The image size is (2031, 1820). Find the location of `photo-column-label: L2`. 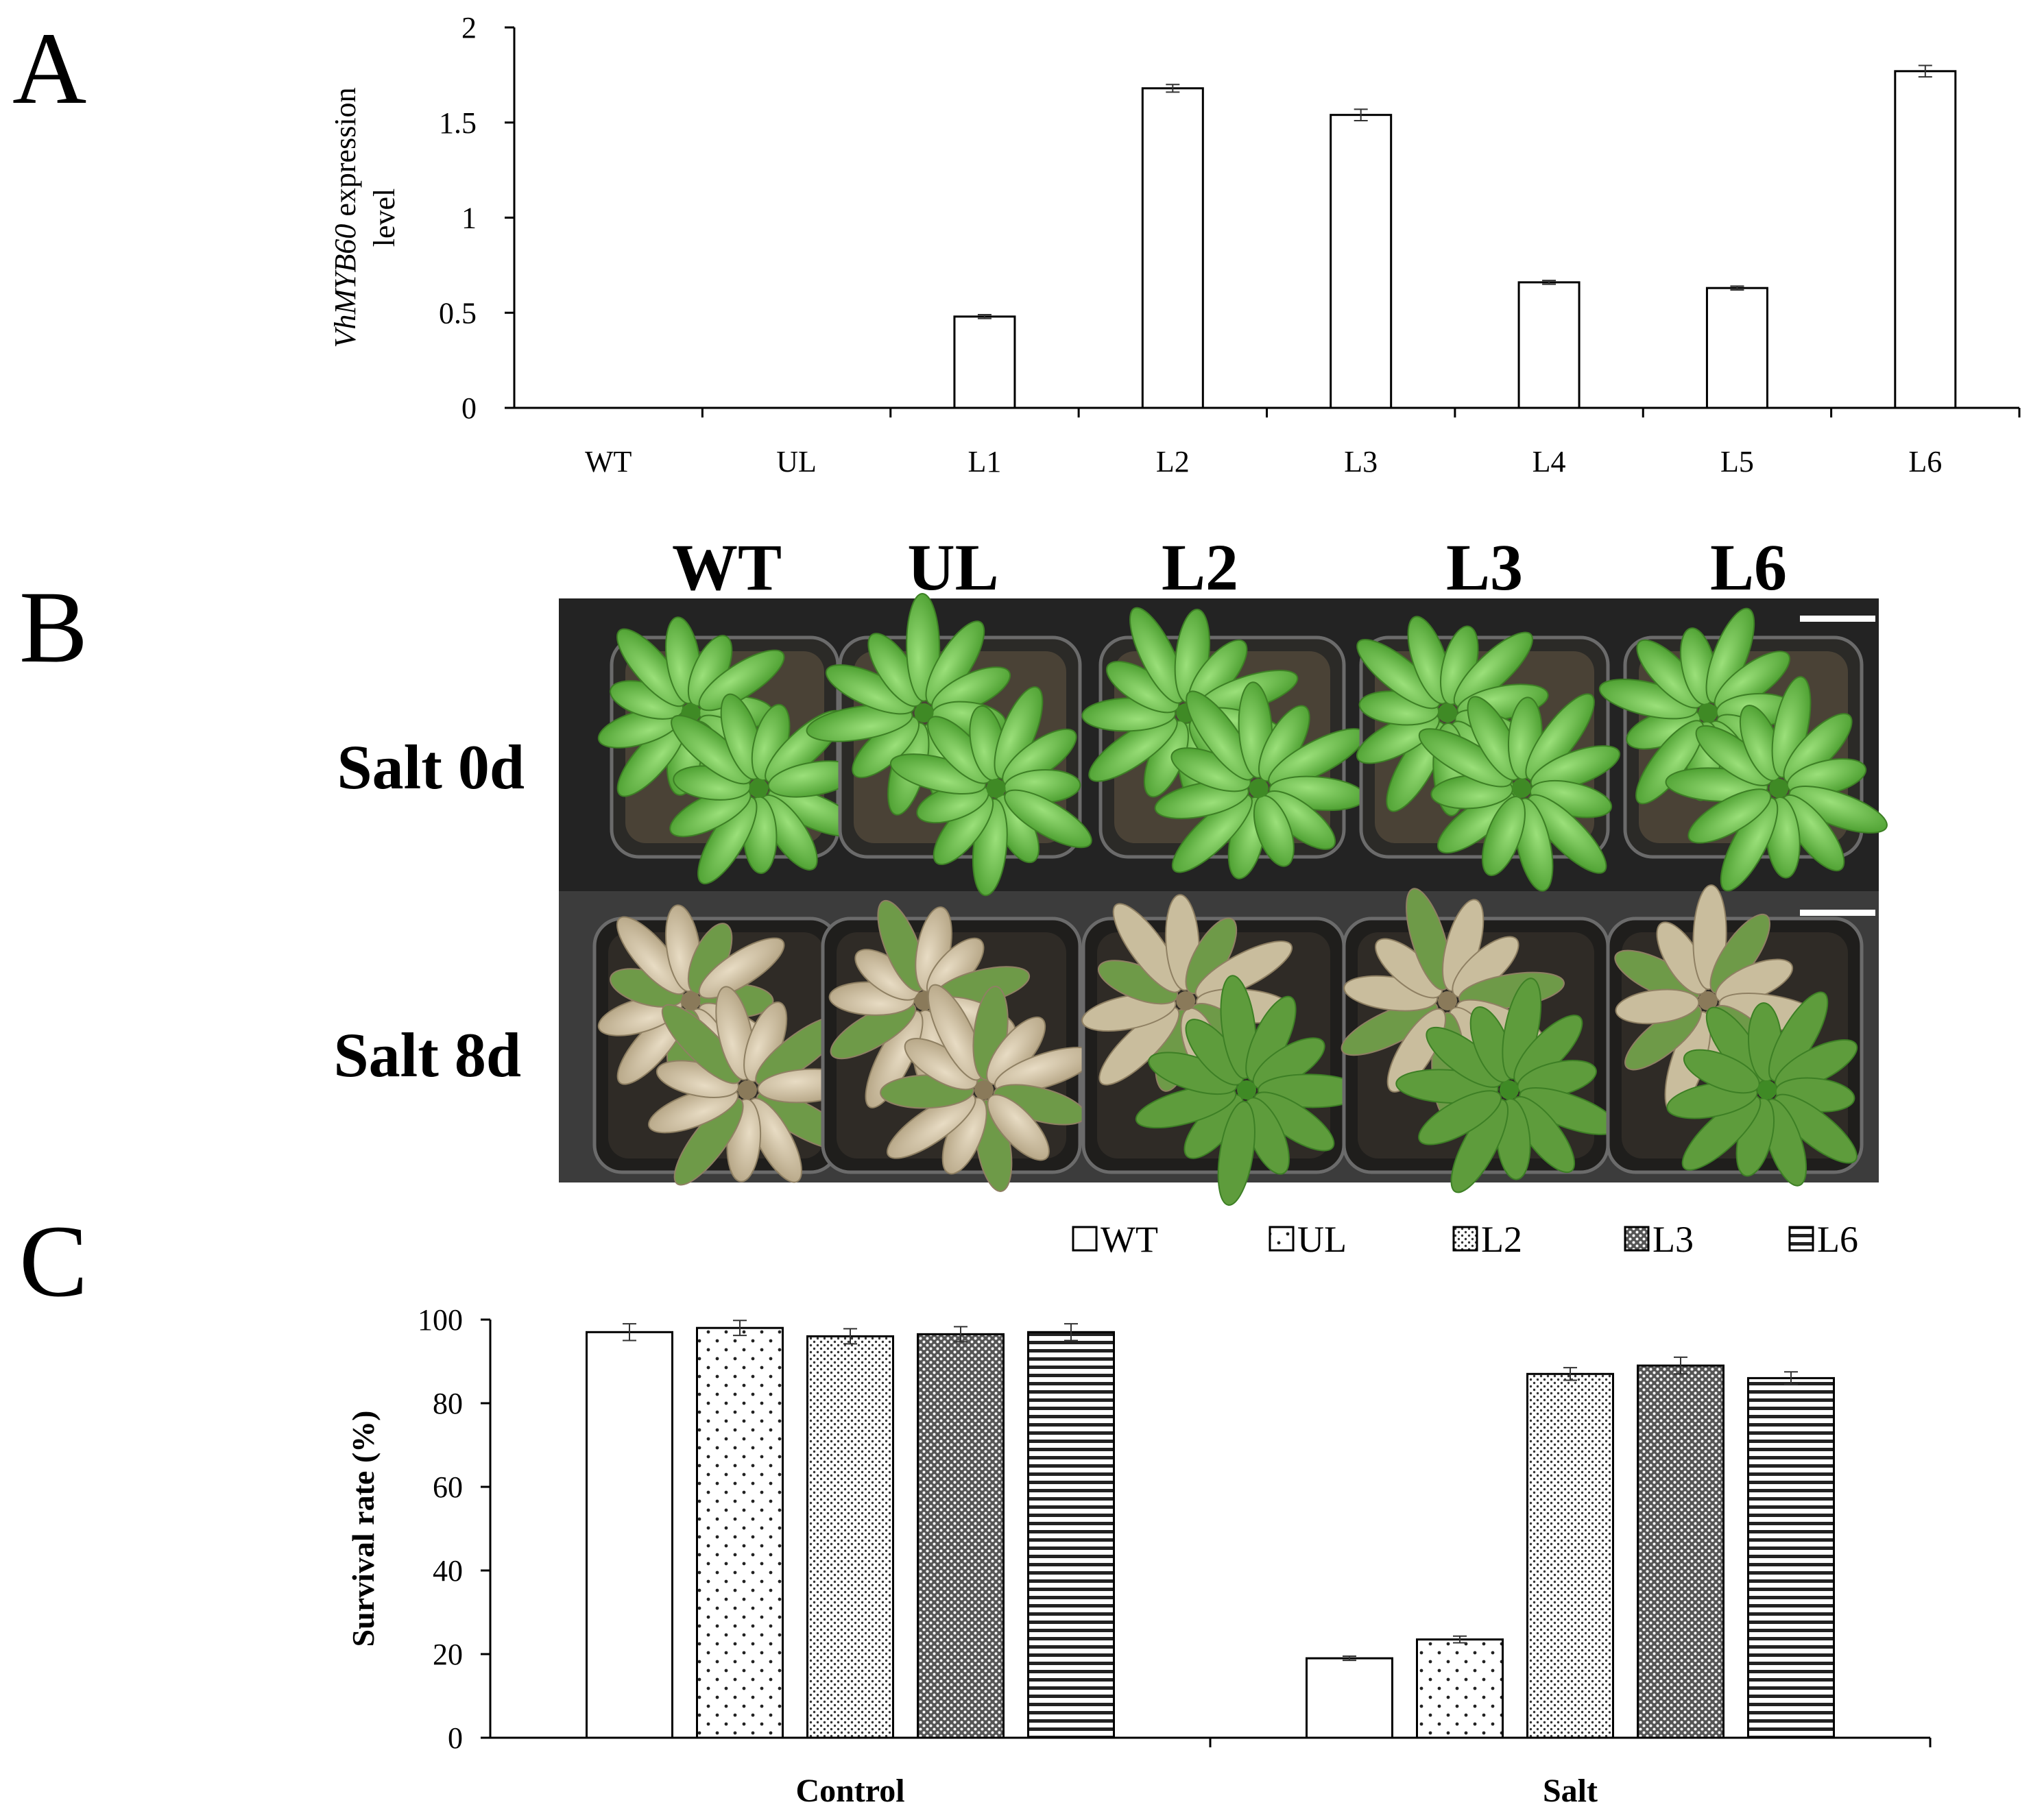

photo-column-label: L2 is located at coordinates (1200, 567).